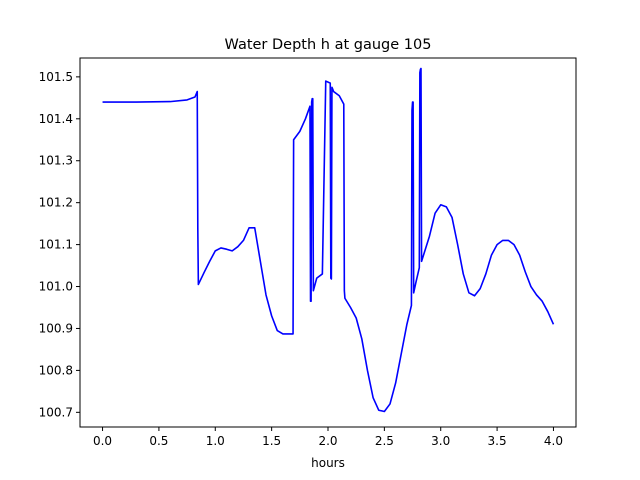  Describe the element at coordinates (56, 161) in the screenshot. I see `y-tick-label: 101.3` at that location.